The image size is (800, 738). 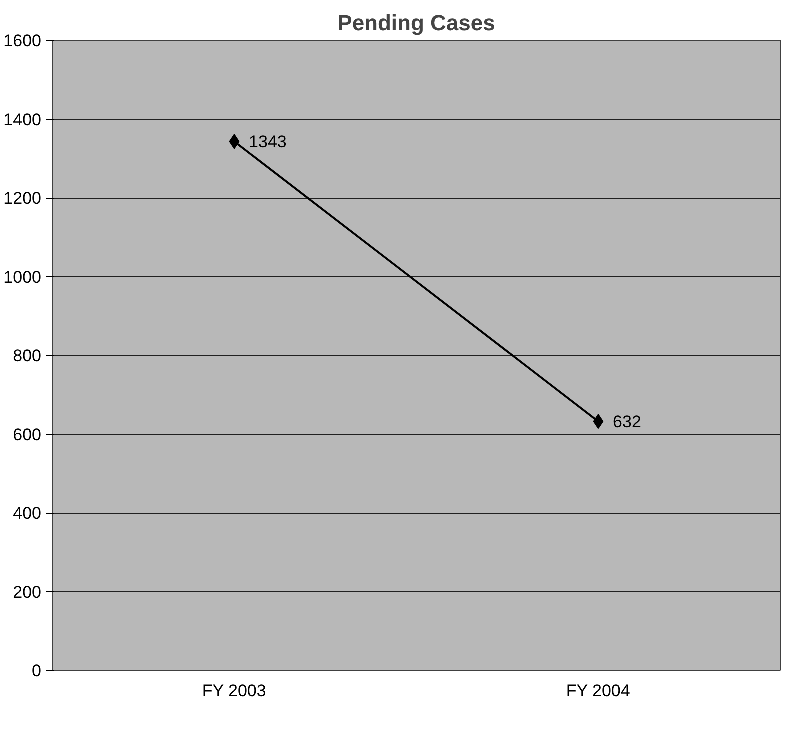 I want to click on y-tick-label: 800, so click(x=27, y=356).